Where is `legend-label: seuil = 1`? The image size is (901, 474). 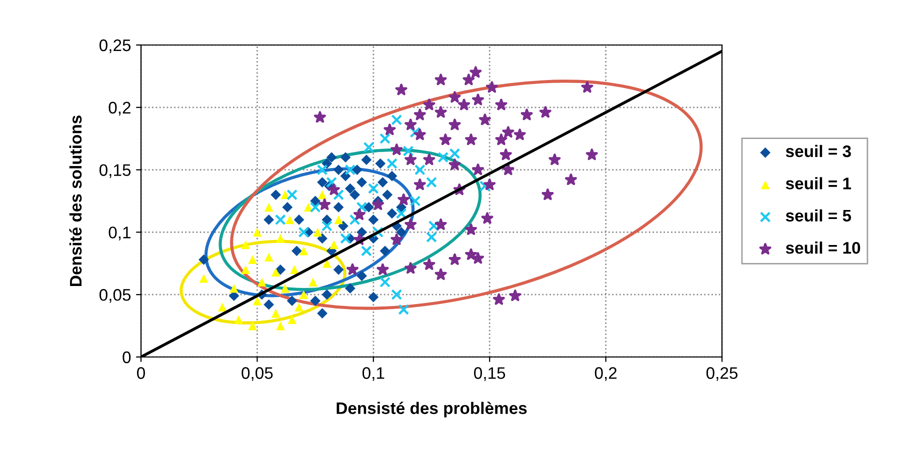
legend-label: seuil = 1 is located at coordinates (819, 183).